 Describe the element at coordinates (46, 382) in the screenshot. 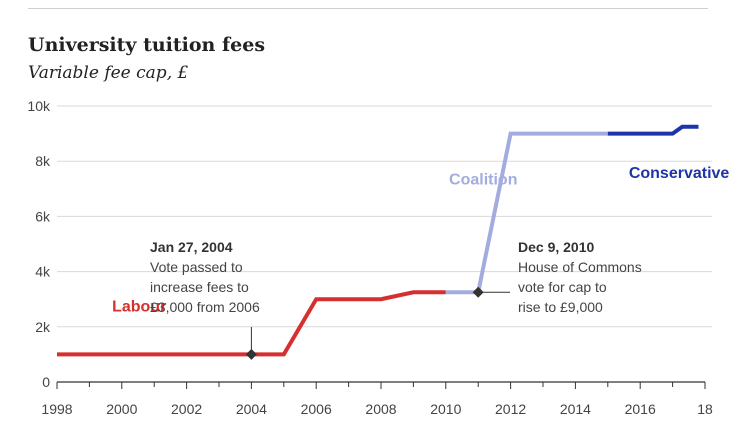

I see `y-tick-label: 0` at that location.